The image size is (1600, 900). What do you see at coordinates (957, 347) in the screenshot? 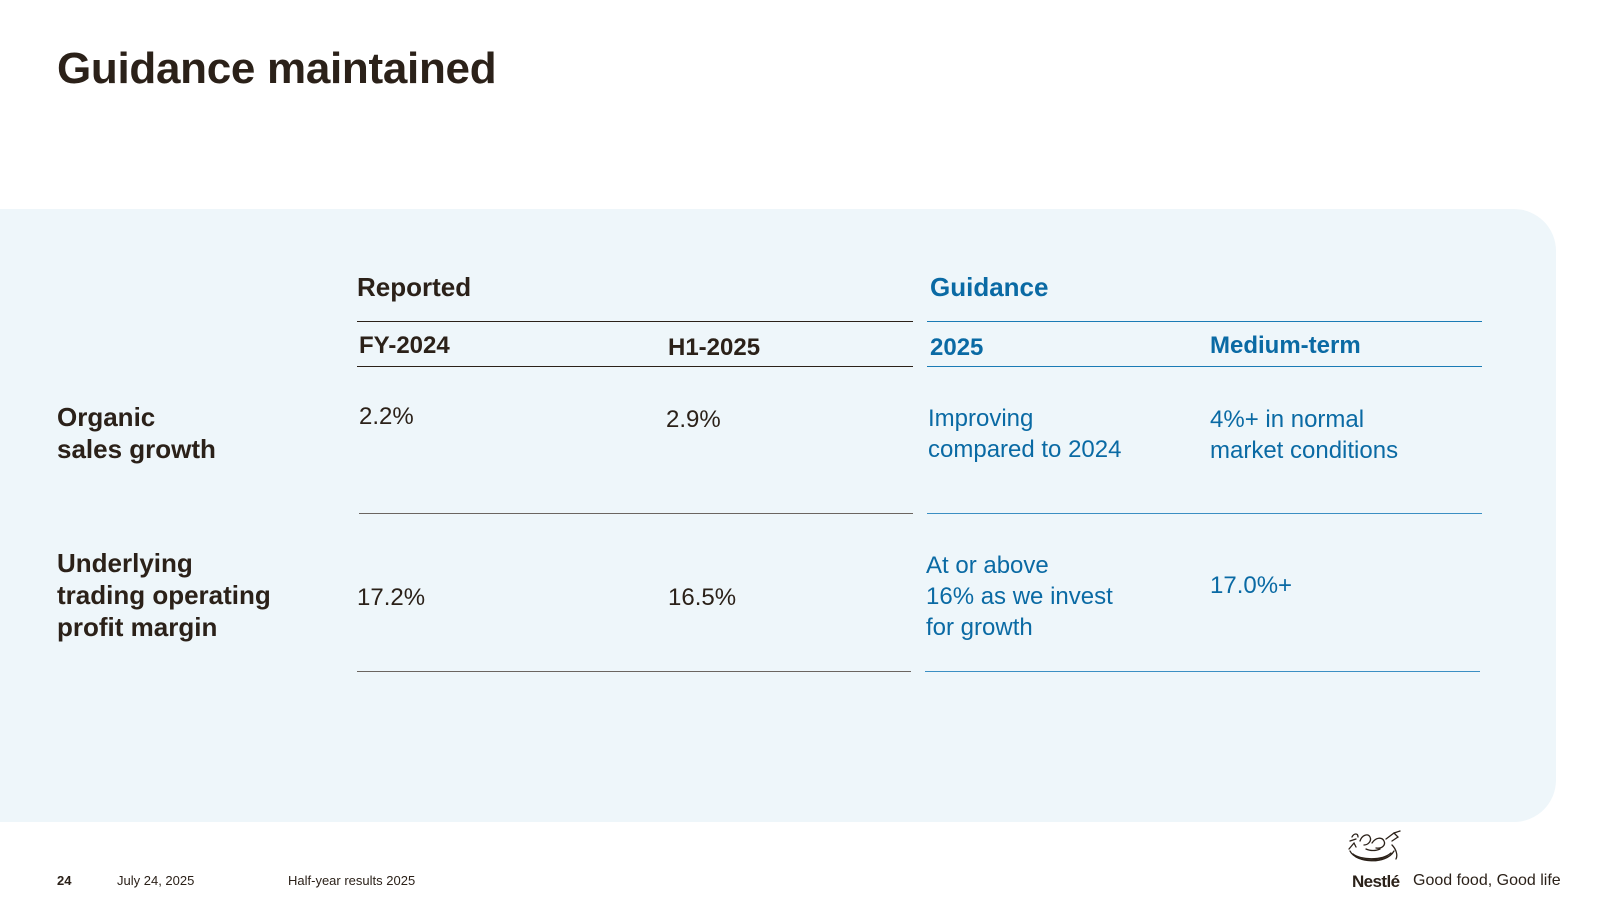
I see `col-2025: 2025` at bounding box center [957, 347].